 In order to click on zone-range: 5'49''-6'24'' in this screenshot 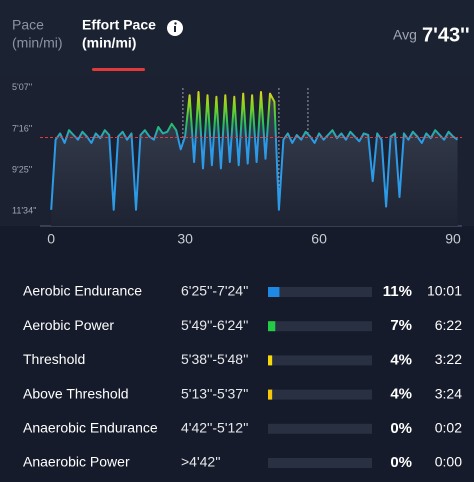, I will do `click(214, 325)`.